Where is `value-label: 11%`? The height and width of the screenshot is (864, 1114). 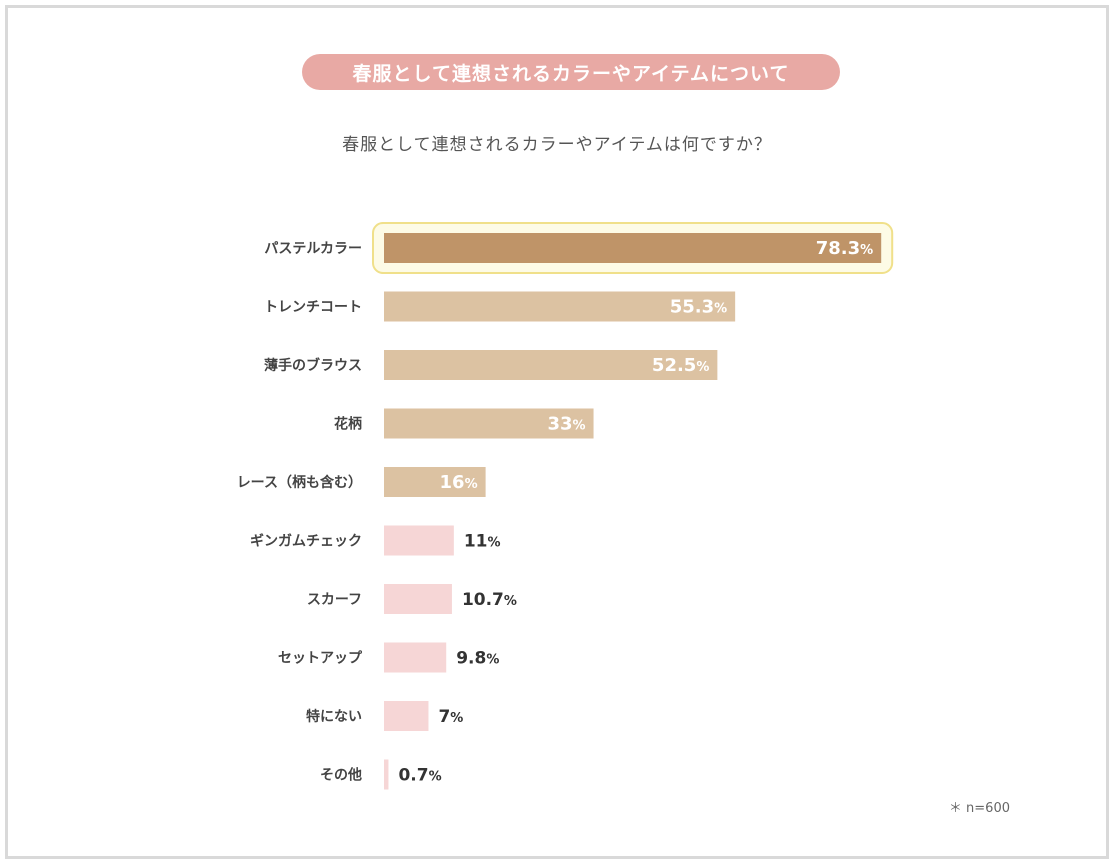
value-label: 11% is located at coordinates (482, 542).